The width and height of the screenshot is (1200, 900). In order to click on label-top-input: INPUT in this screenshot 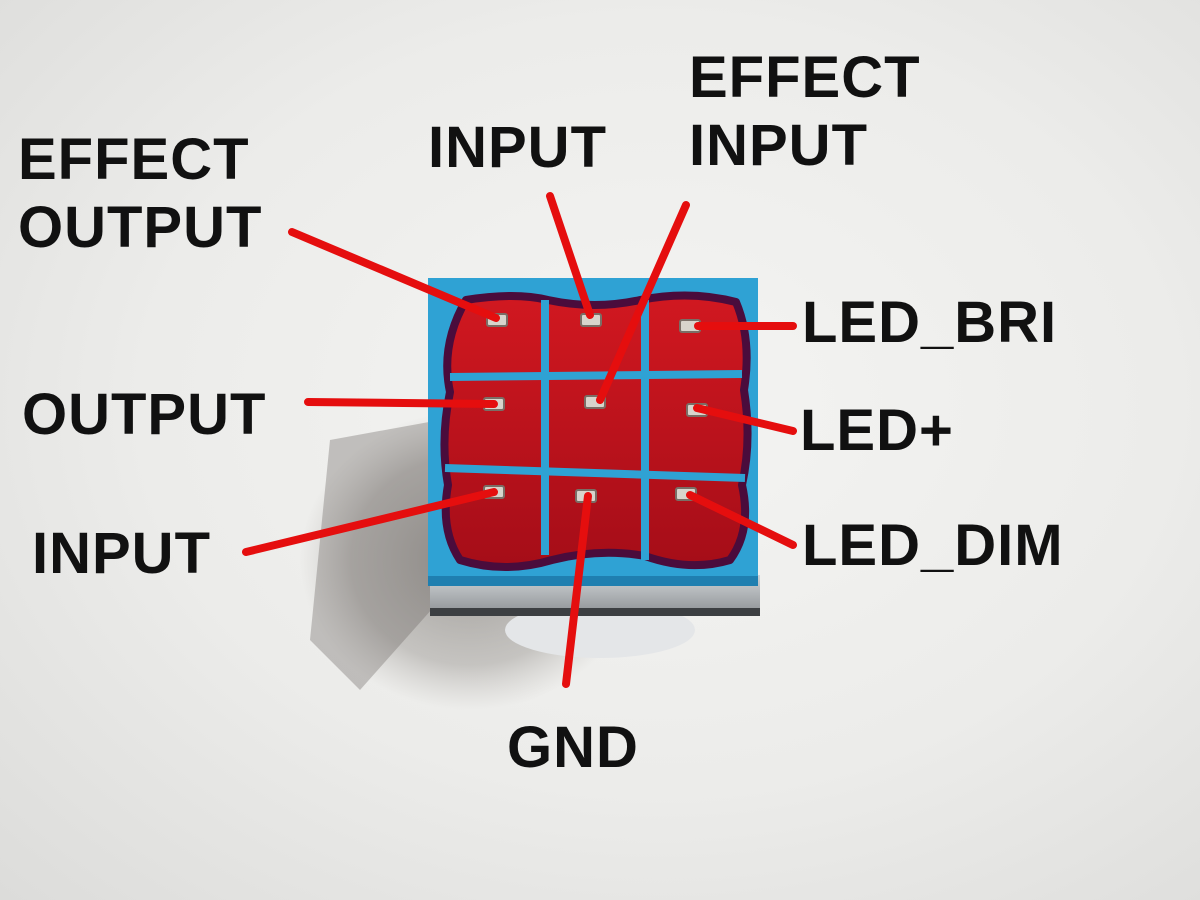, I will do `click(517, 147)`.